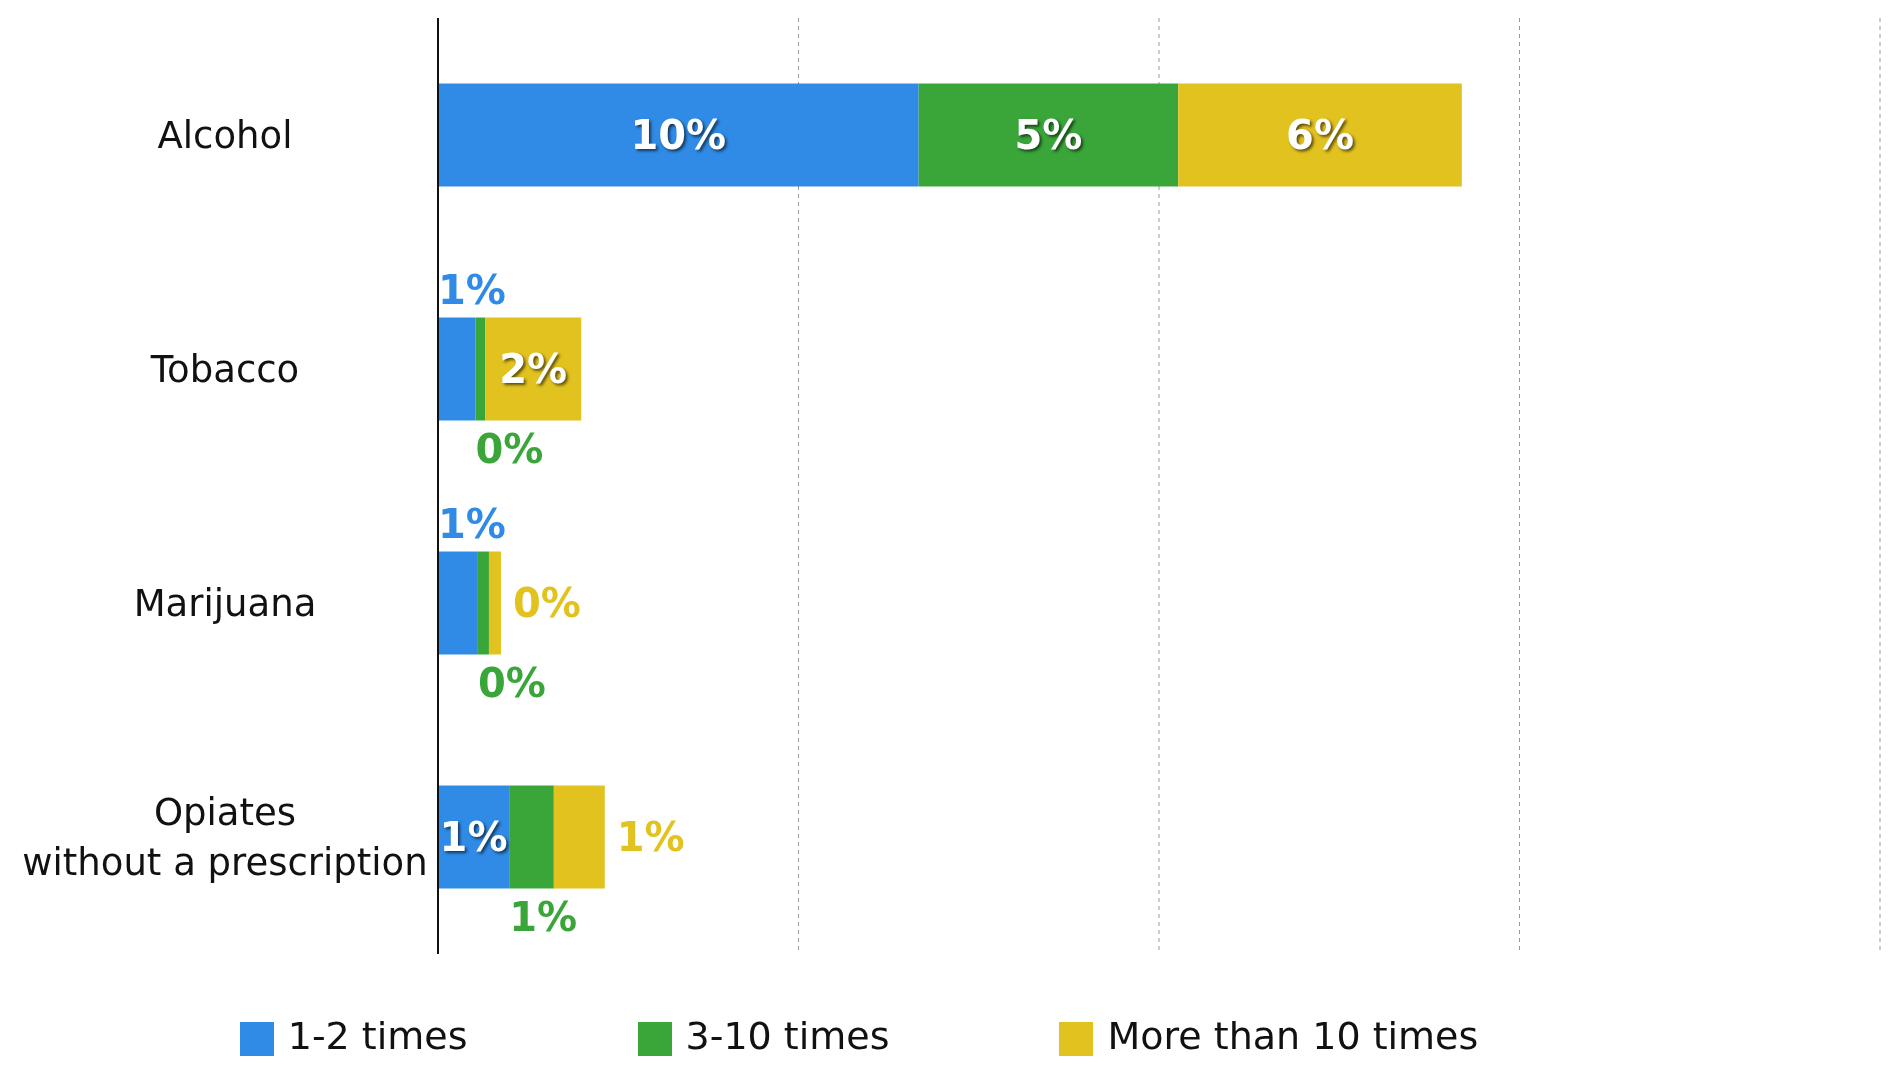  I want to click on y-tick-label: Opiates without a prescription, so click(225, 837).